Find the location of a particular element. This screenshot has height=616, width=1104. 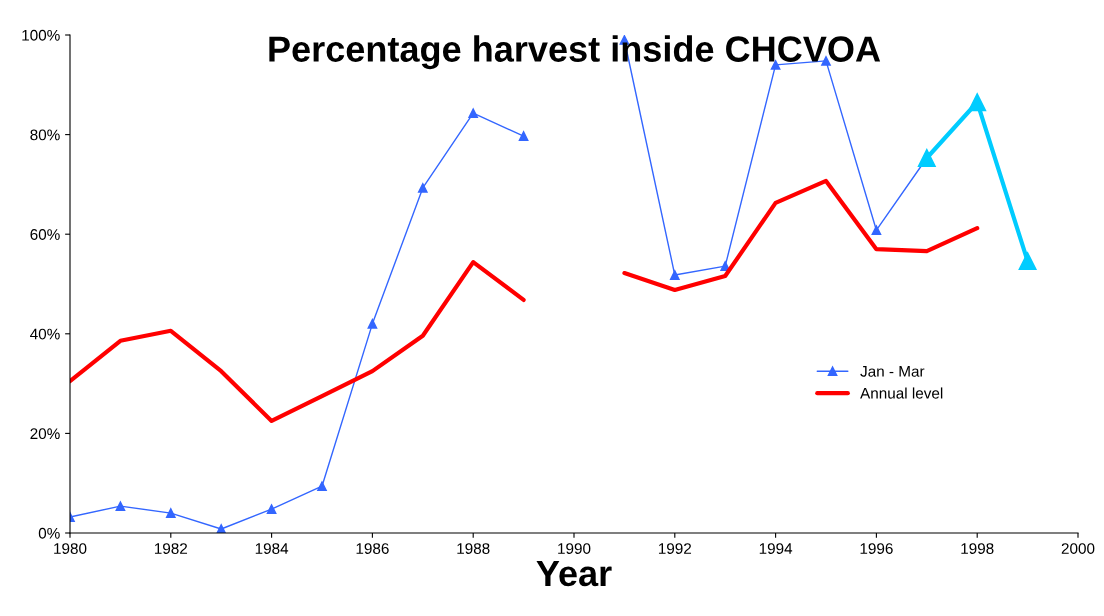

y-tick-label: 100% is located at coordinates (41, 35).